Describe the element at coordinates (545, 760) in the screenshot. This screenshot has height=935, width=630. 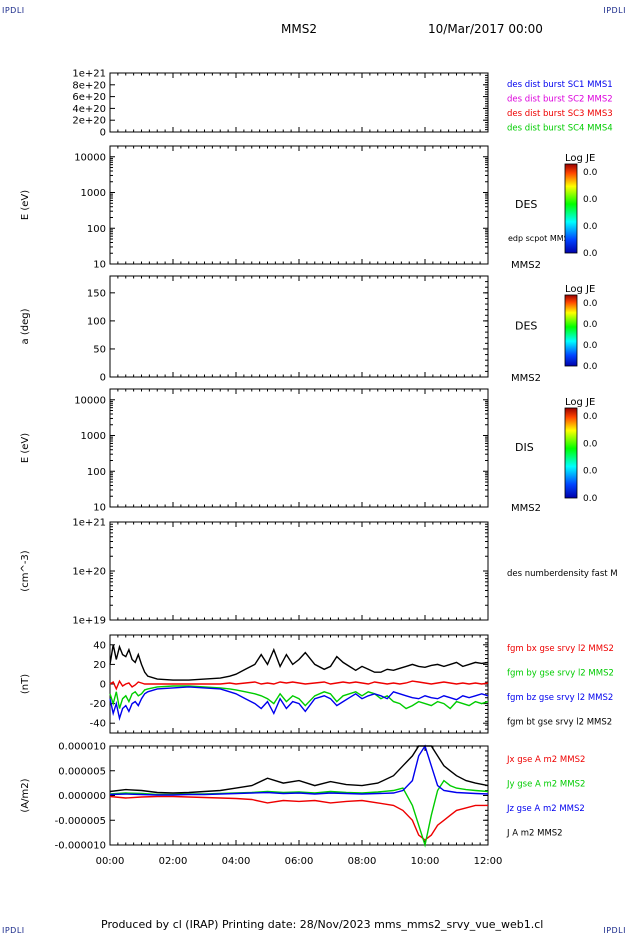
I see `series-legend-label: Jx gse A m2 MMS2` at that location.